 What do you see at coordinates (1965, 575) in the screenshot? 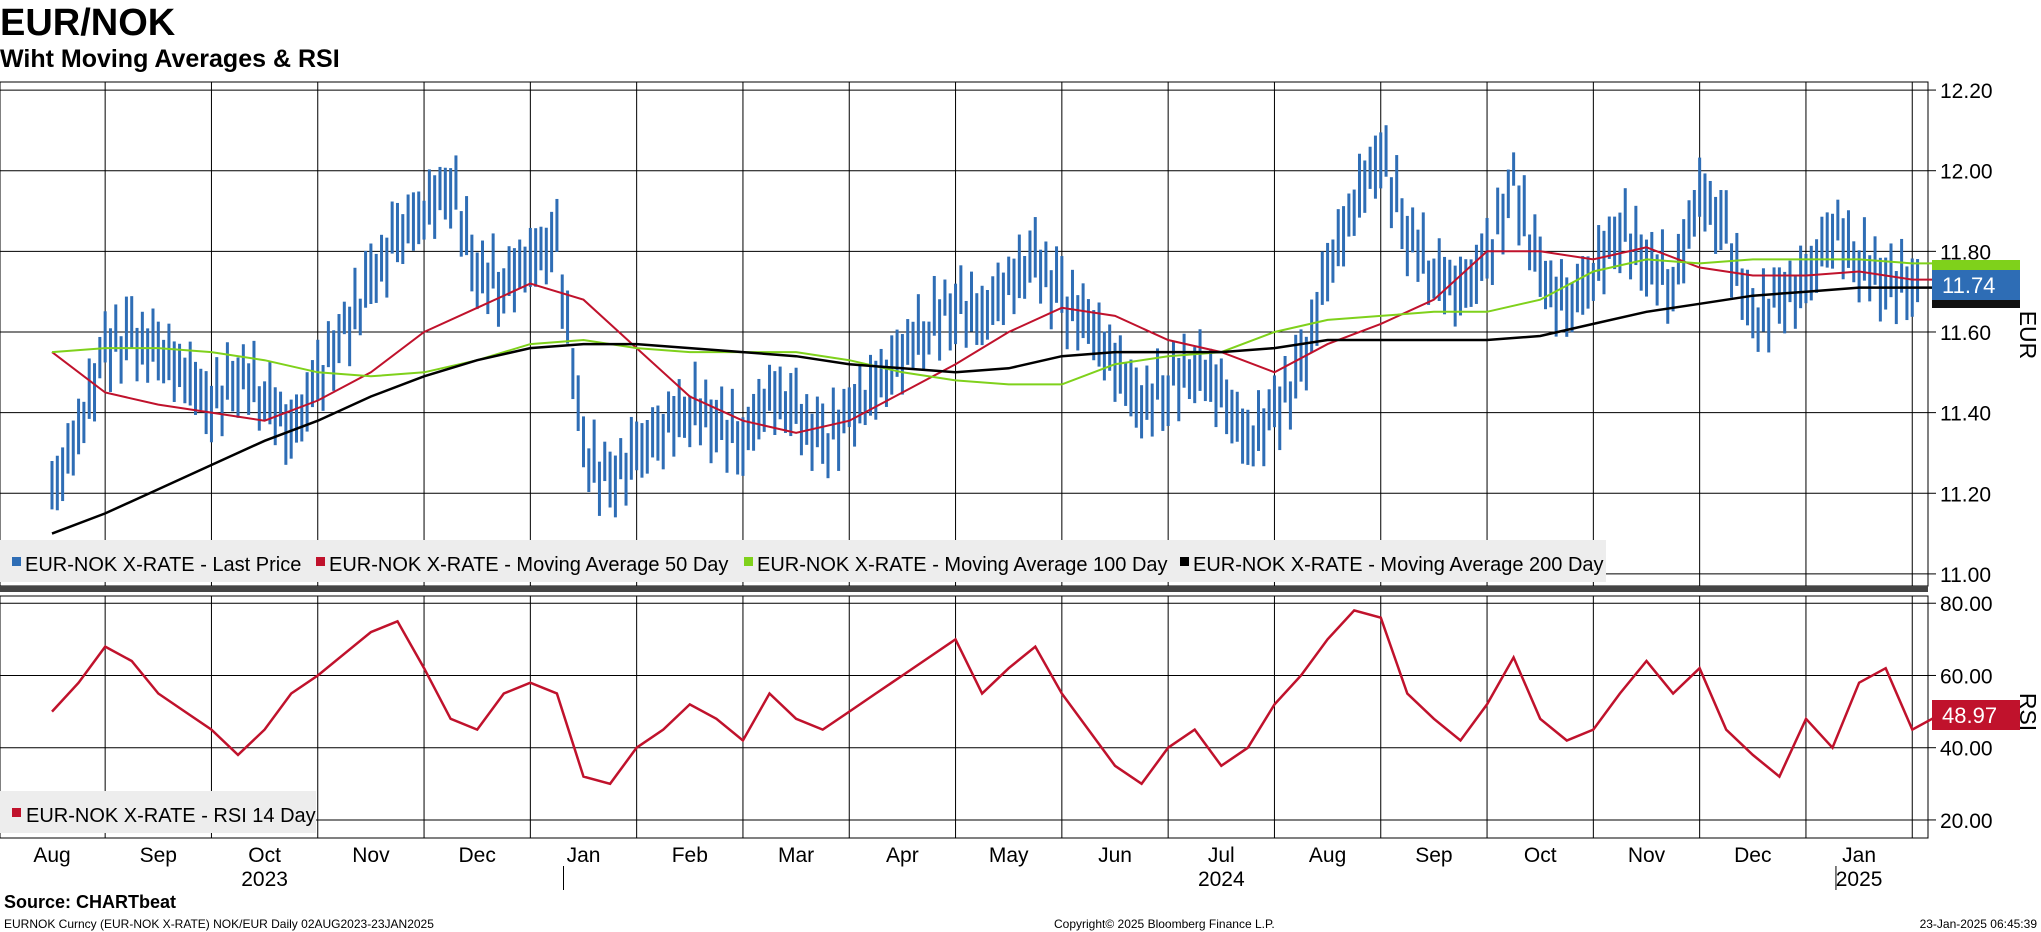
I see `price-ytick-label: 11.00` at bounding box center [1965, 575].